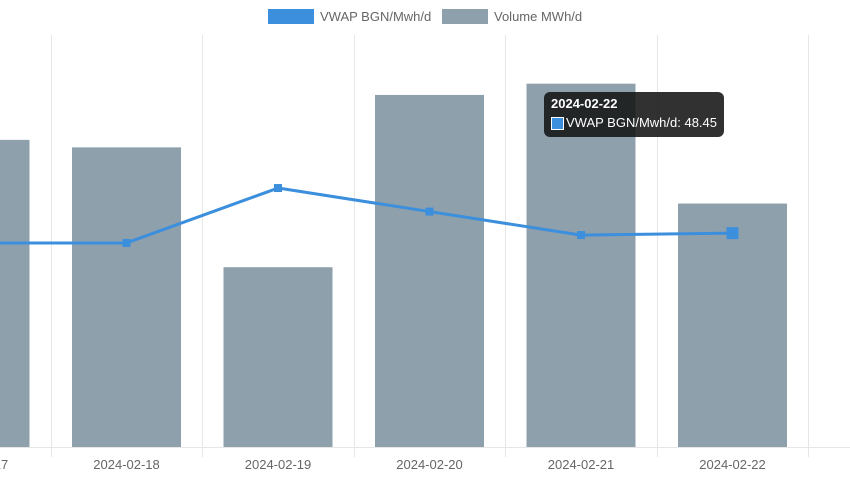  I want to click on legend-item-vwap: VWAP BGN/Mwh/d, so click(349, 16).